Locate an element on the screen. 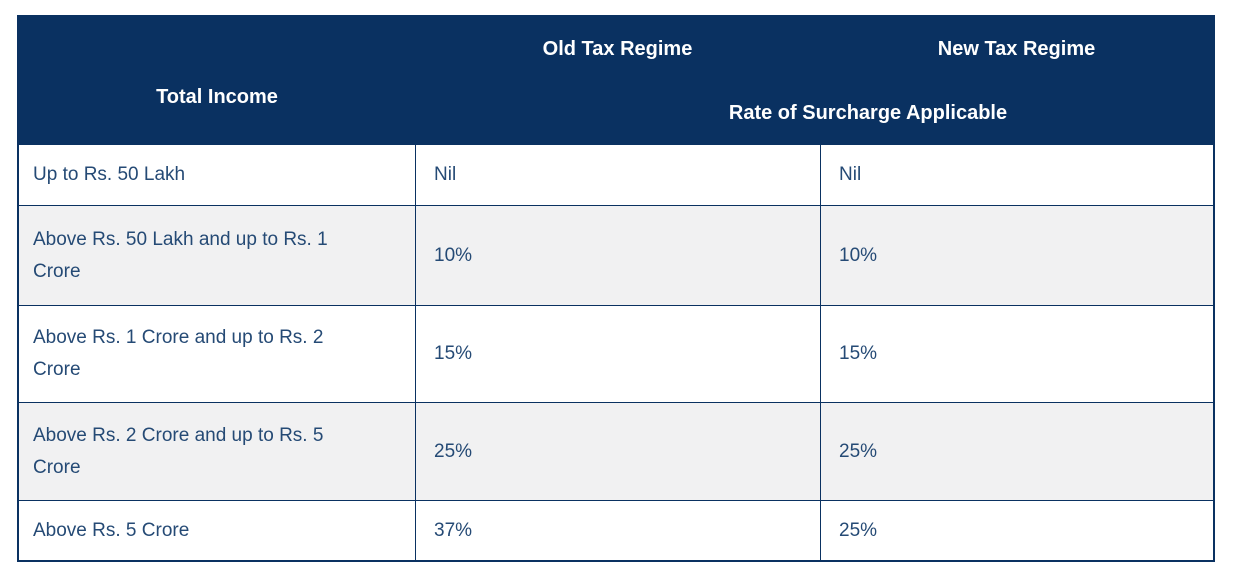 Image resolution: width=1240 pixels, height=577 pixels. table-row: Up to Rs. 50 Lakh Nil Nil is located at coordinates (616, 175).